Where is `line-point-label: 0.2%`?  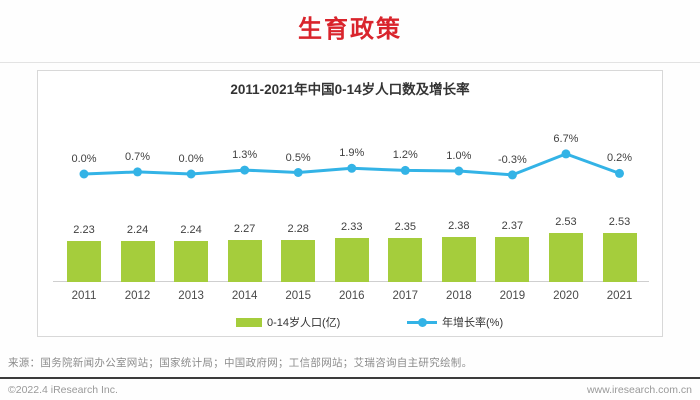
line-point-label: 0.2% is located at coordinates (619, 158).